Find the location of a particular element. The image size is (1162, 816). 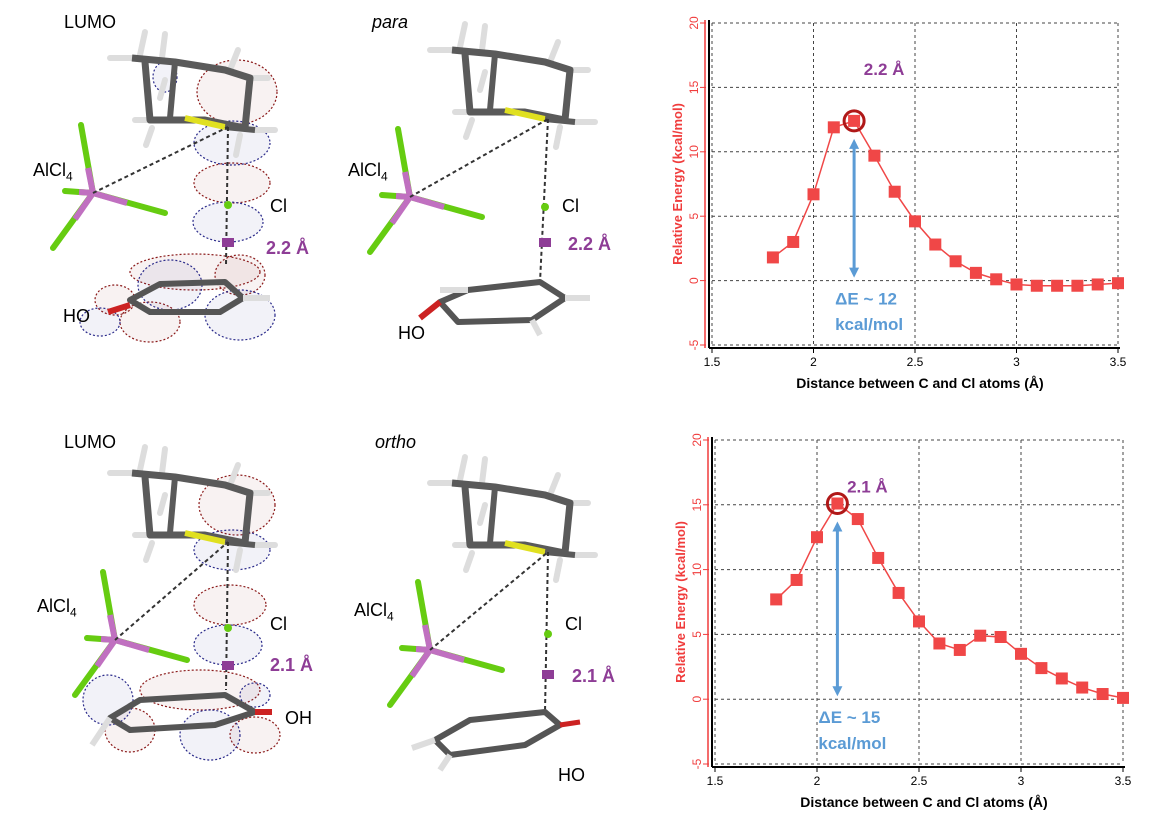

barrier-energy-label: ΔE ~ 15 is located at coordinates (849, 717).